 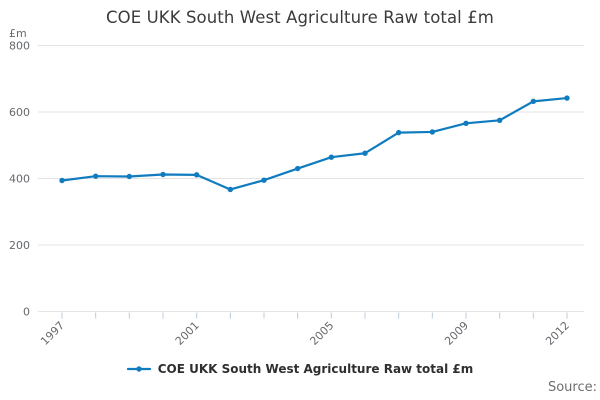 What do you see at coordinates (557, 333) in the screenshot?
I see `x-axis-tick-label: 2012` at bounding box center [557, 333].